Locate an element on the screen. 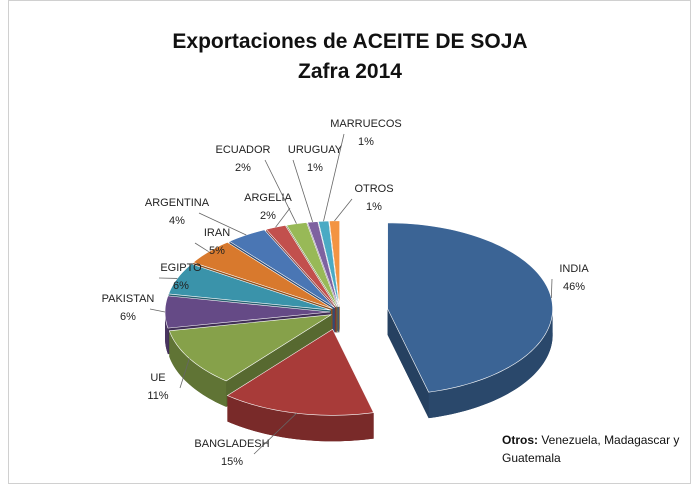 This screenshot has height=489, width=699. category-label: BANGLADESH is located at coordinates (231, 444).